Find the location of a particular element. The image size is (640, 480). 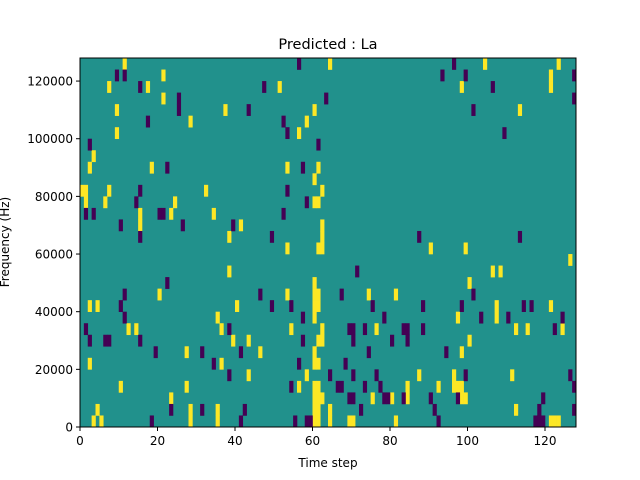

x-tick-label: 120 is located at coordinates (545, 441).